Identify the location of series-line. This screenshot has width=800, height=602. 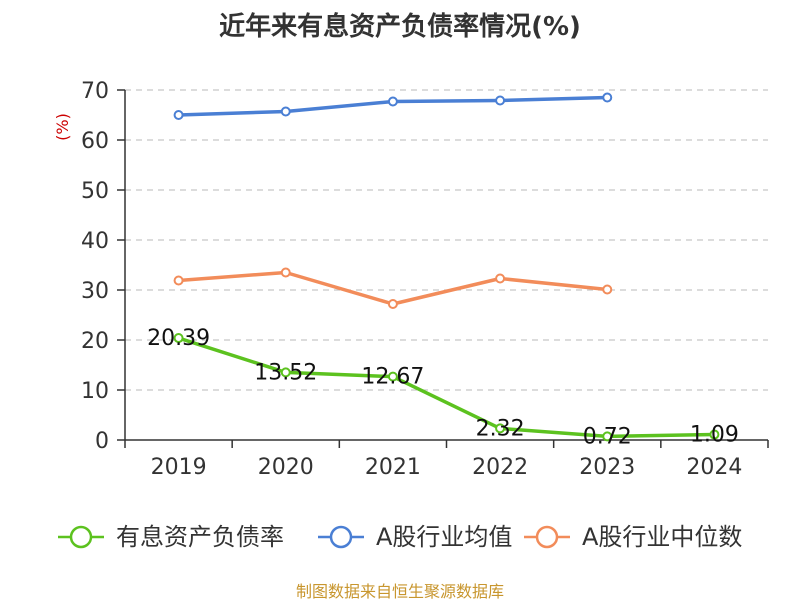
(446, 387).